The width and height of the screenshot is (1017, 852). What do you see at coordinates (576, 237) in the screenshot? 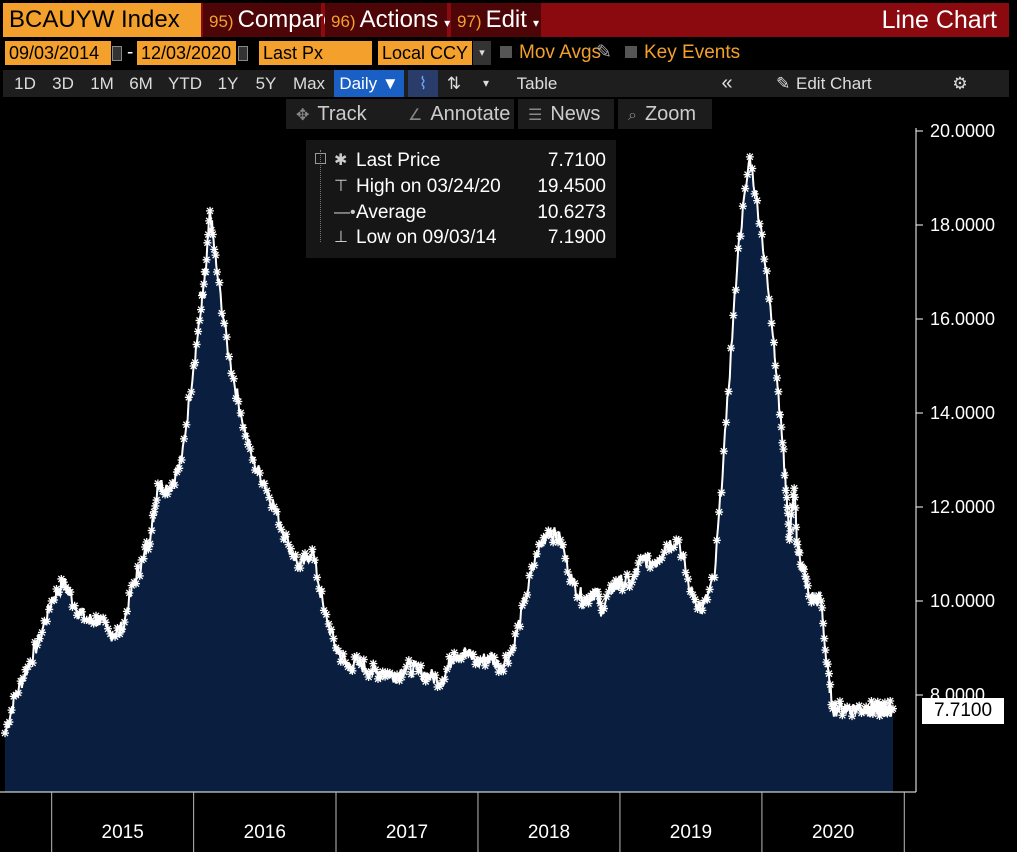
I see `low-value: 7.1900` at bounding box center [576, 237].